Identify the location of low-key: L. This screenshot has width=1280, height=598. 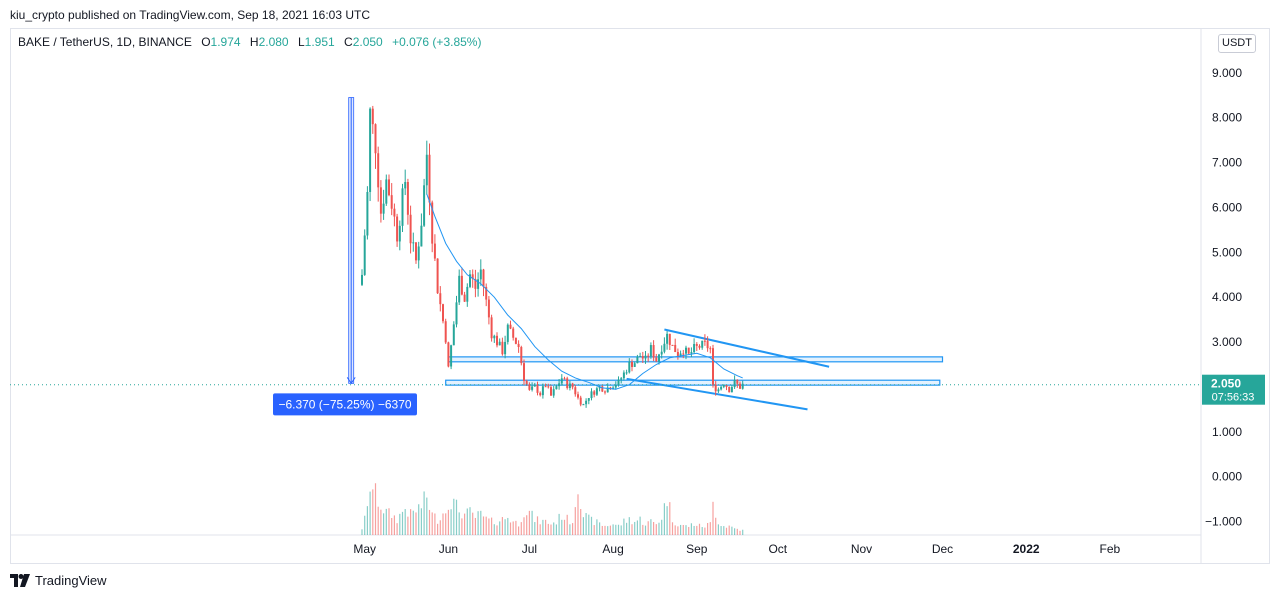
(301, 42).